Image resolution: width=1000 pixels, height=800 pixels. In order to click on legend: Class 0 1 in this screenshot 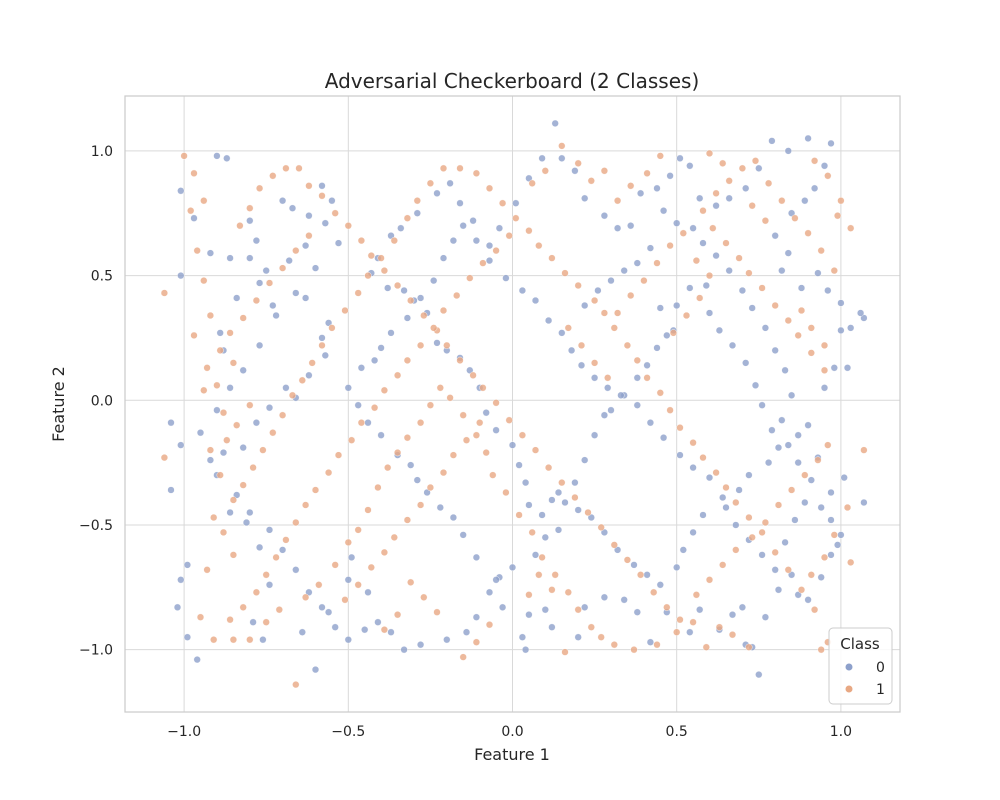, I will do `click(860, 666)`.